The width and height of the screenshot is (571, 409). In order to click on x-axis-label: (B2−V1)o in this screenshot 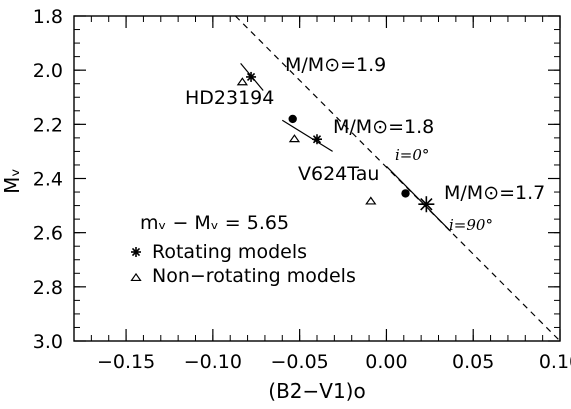, I will do `click(316, 391)`.